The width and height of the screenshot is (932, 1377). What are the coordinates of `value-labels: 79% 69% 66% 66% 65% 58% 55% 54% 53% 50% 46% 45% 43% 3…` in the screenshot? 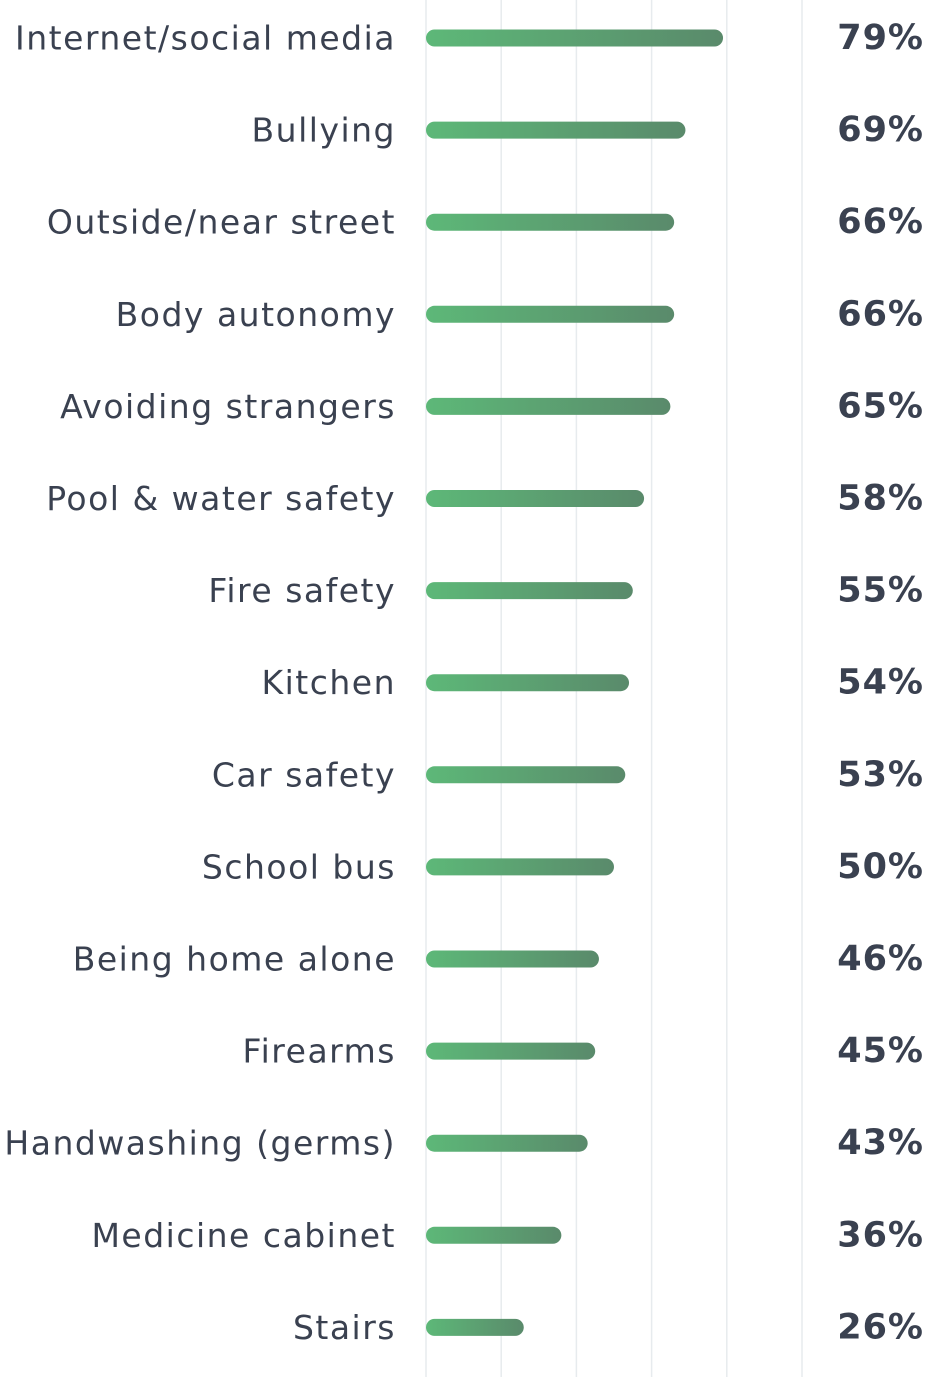 It's located at (880, 682).